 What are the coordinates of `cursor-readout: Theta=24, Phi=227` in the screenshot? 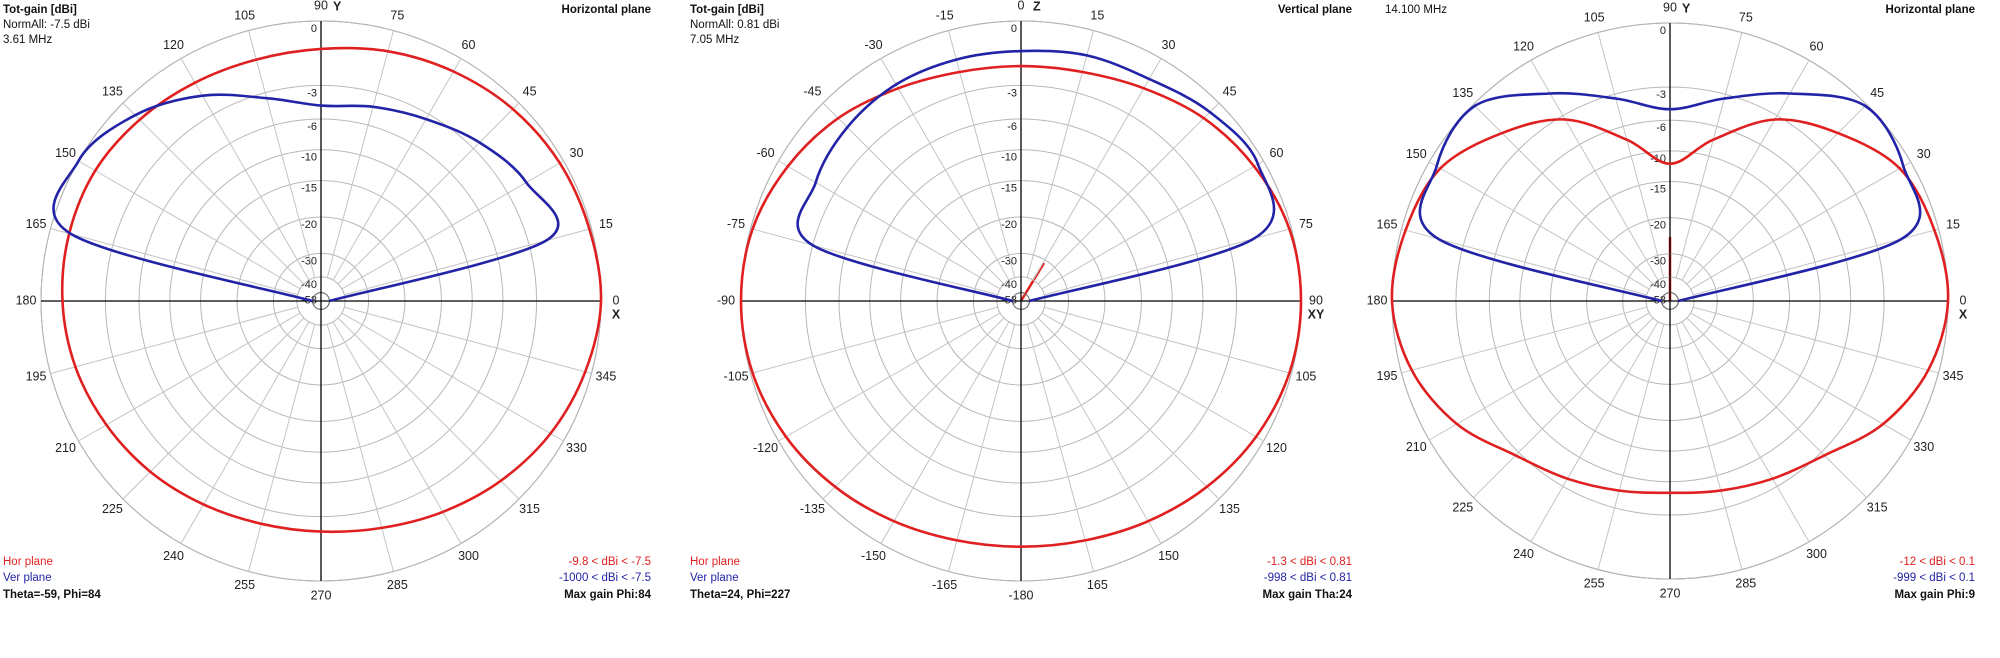 It's located at (740, 595).